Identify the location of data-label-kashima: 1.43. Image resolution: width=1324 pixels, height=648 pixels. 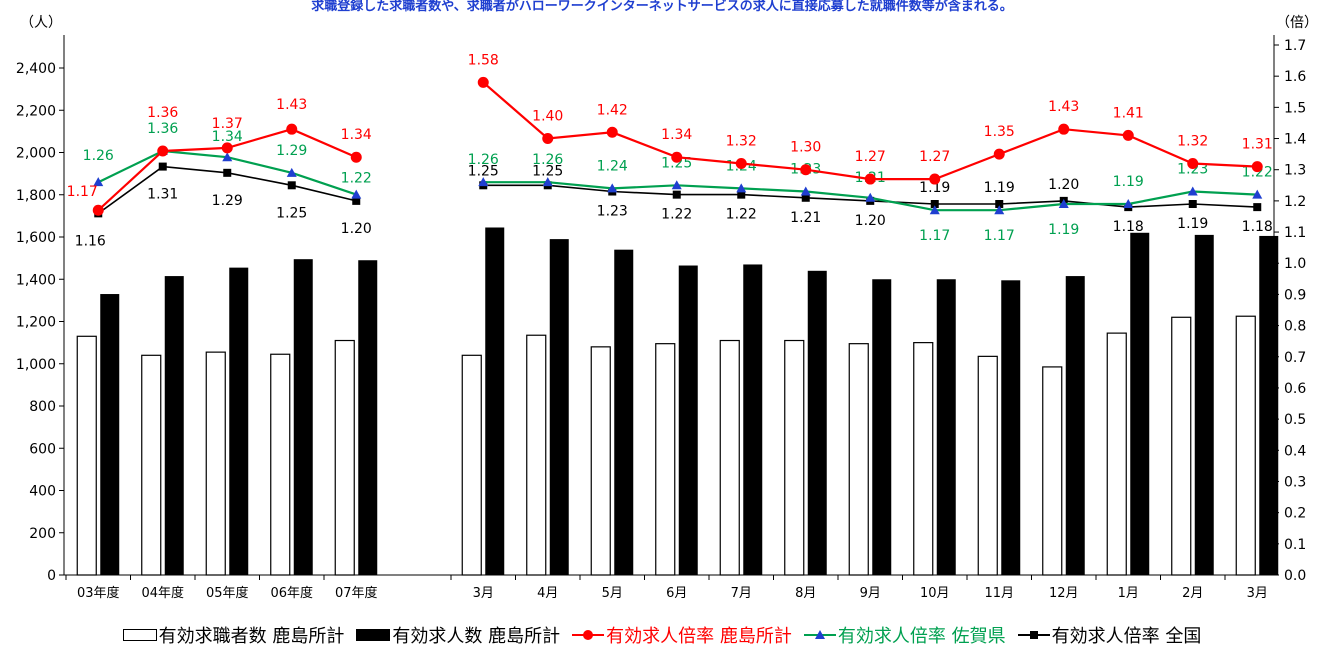
(1063, 107).